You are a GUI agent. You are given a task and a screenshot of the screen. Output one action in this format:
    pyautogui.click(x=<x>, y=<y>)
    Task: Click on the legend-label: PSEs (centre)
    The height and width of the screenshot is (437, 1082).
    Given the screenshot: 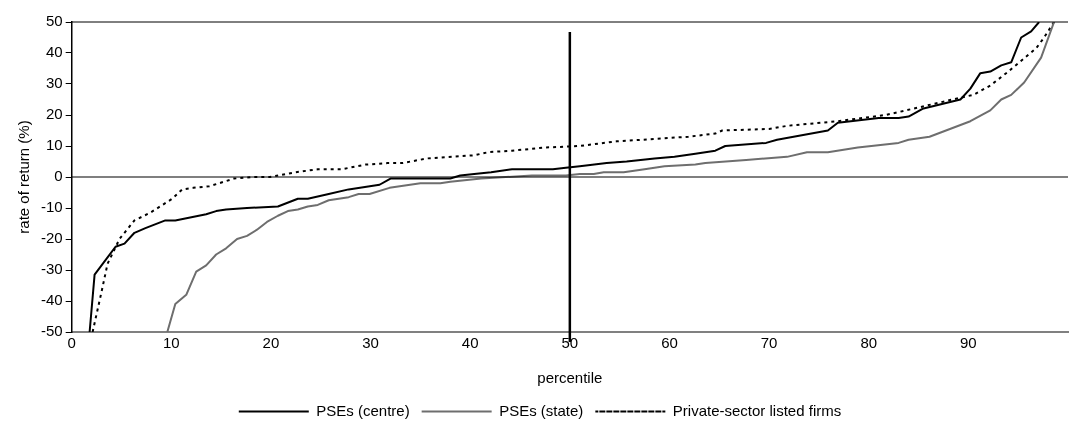 What is the action you would take?
    pyautogui.click(x=363, y=410)
    